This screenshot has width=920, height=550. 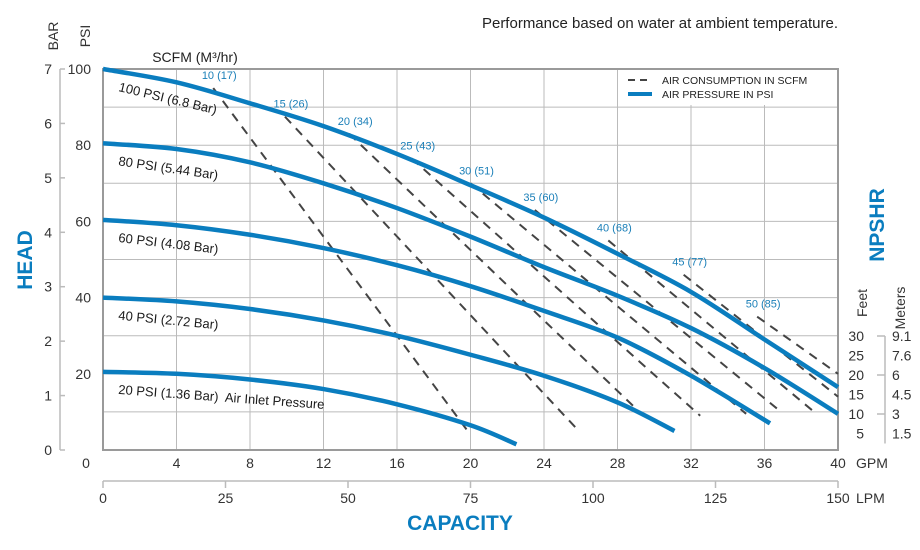 I want to click on lpm-tick-label: 50, so click(x=348, y=498).